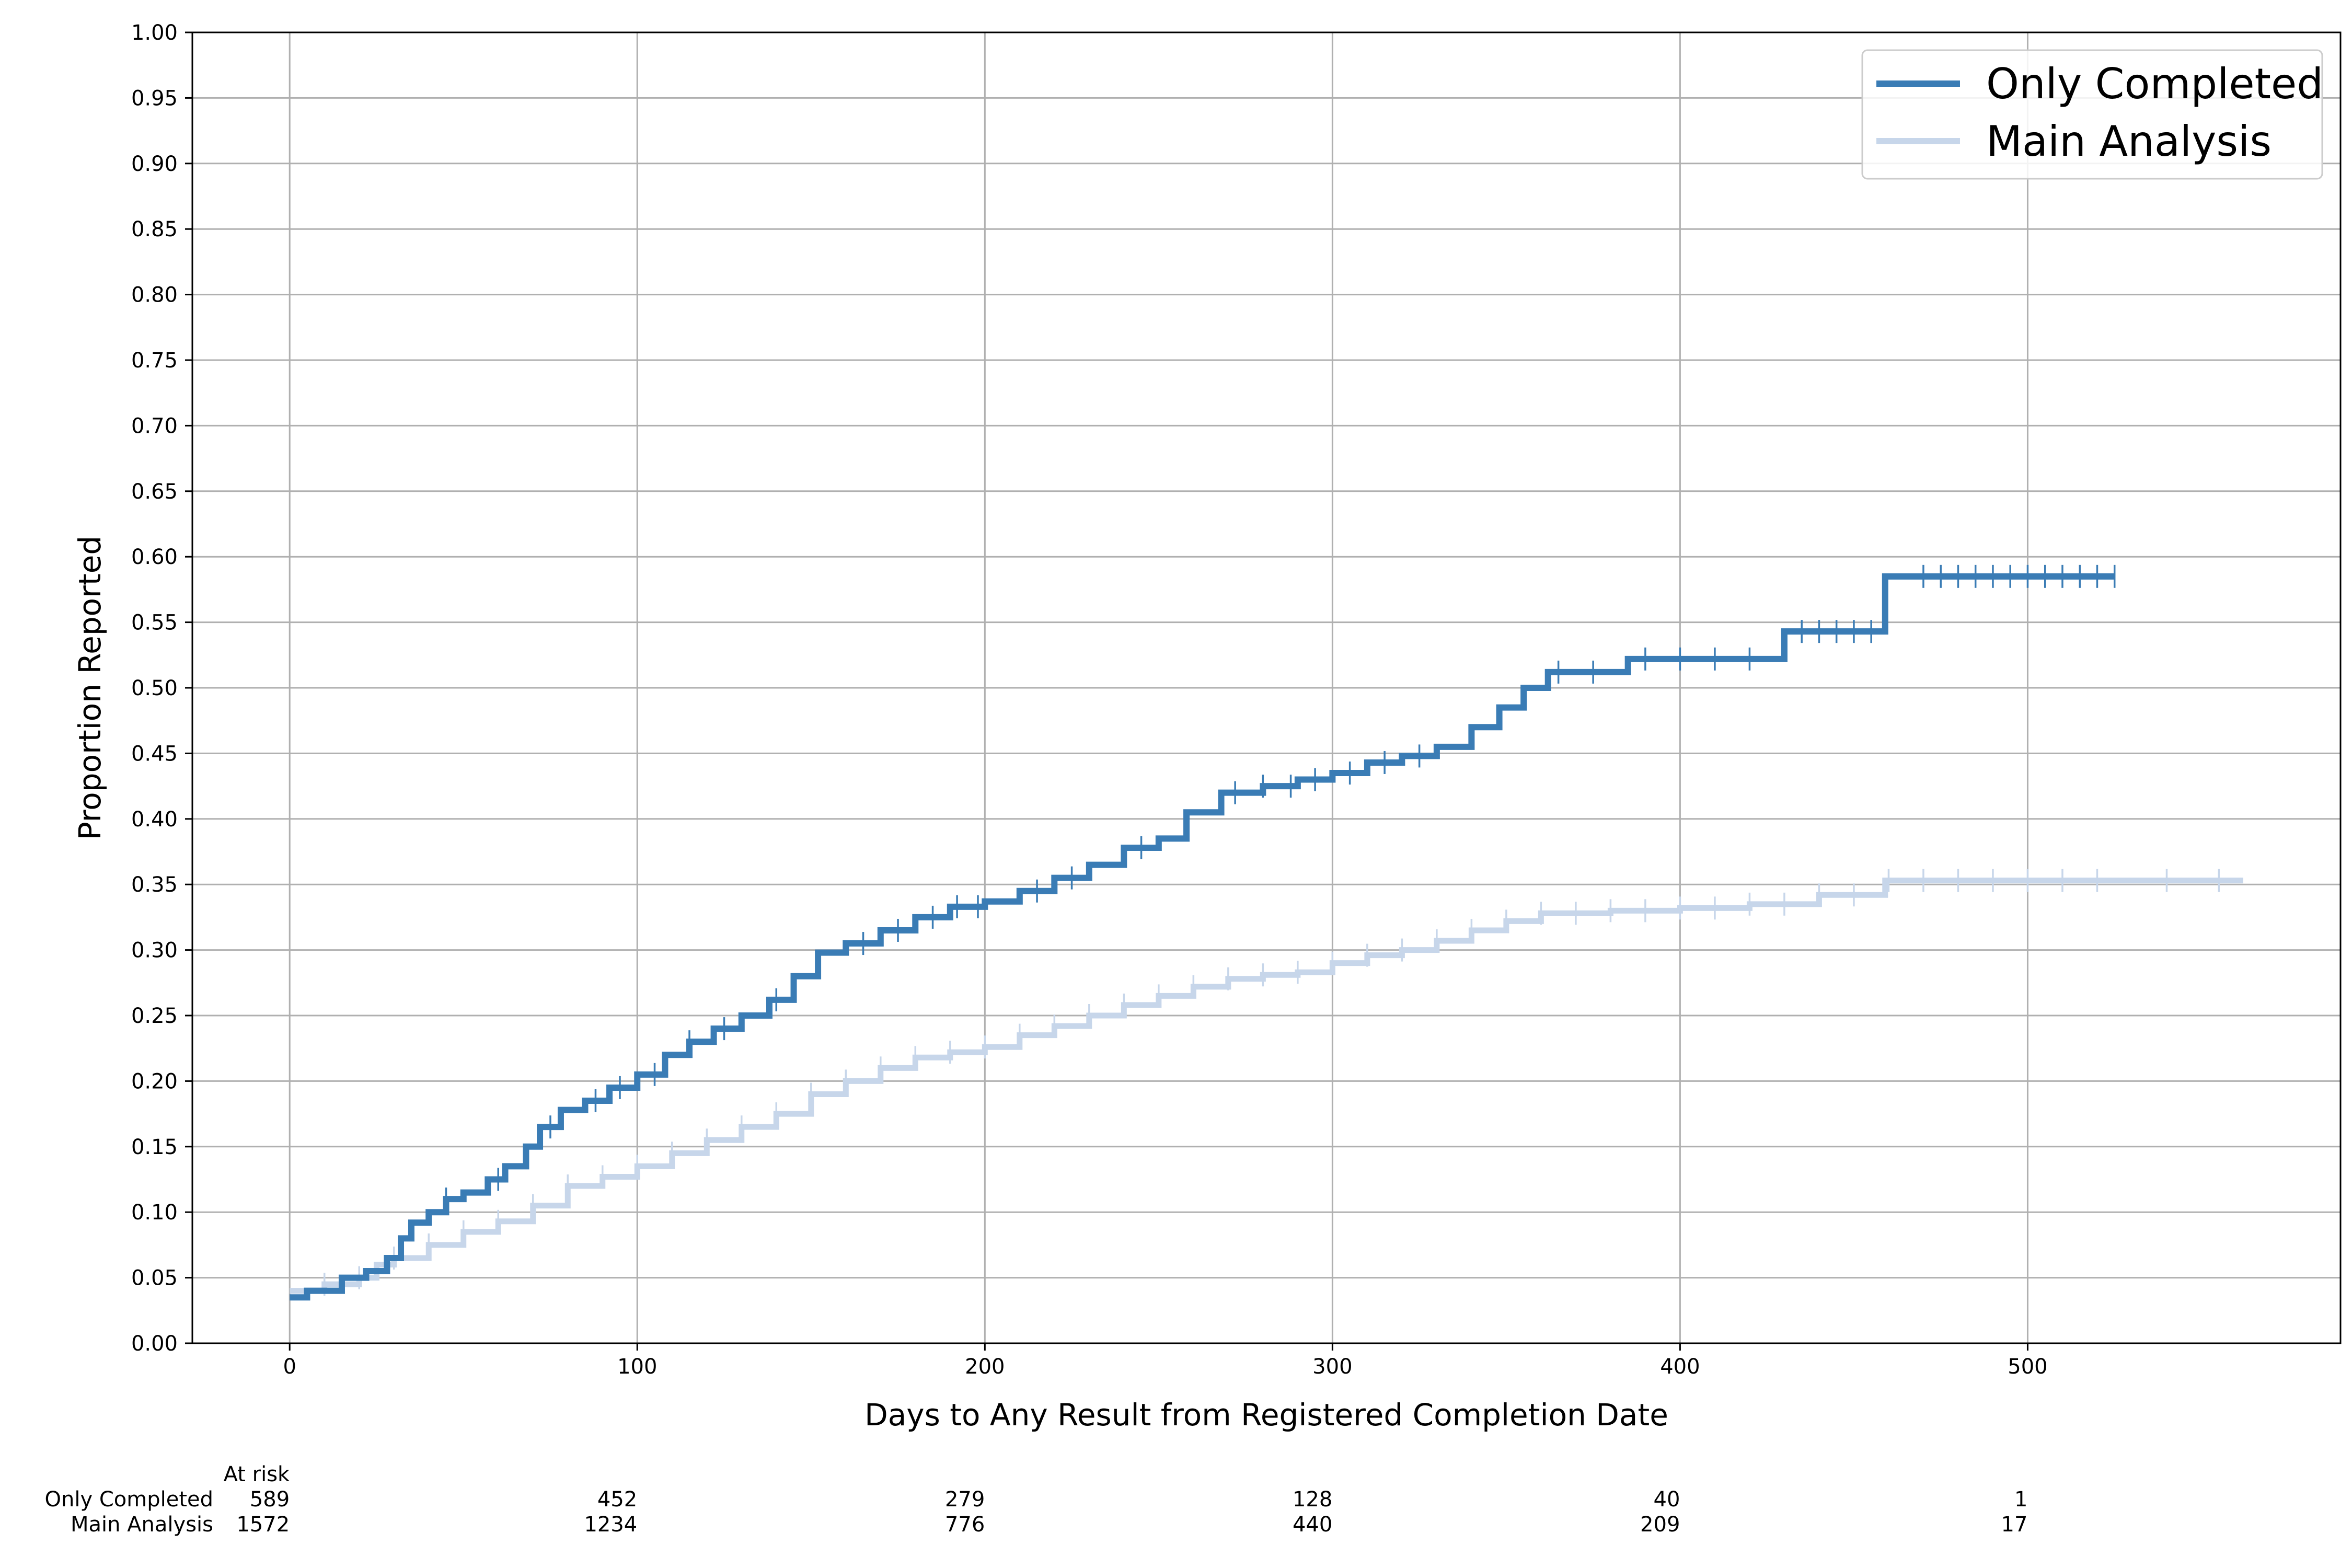 The image size is (2352, 1568). I want to click on at-risk-value: 776, so click(965, 1525).